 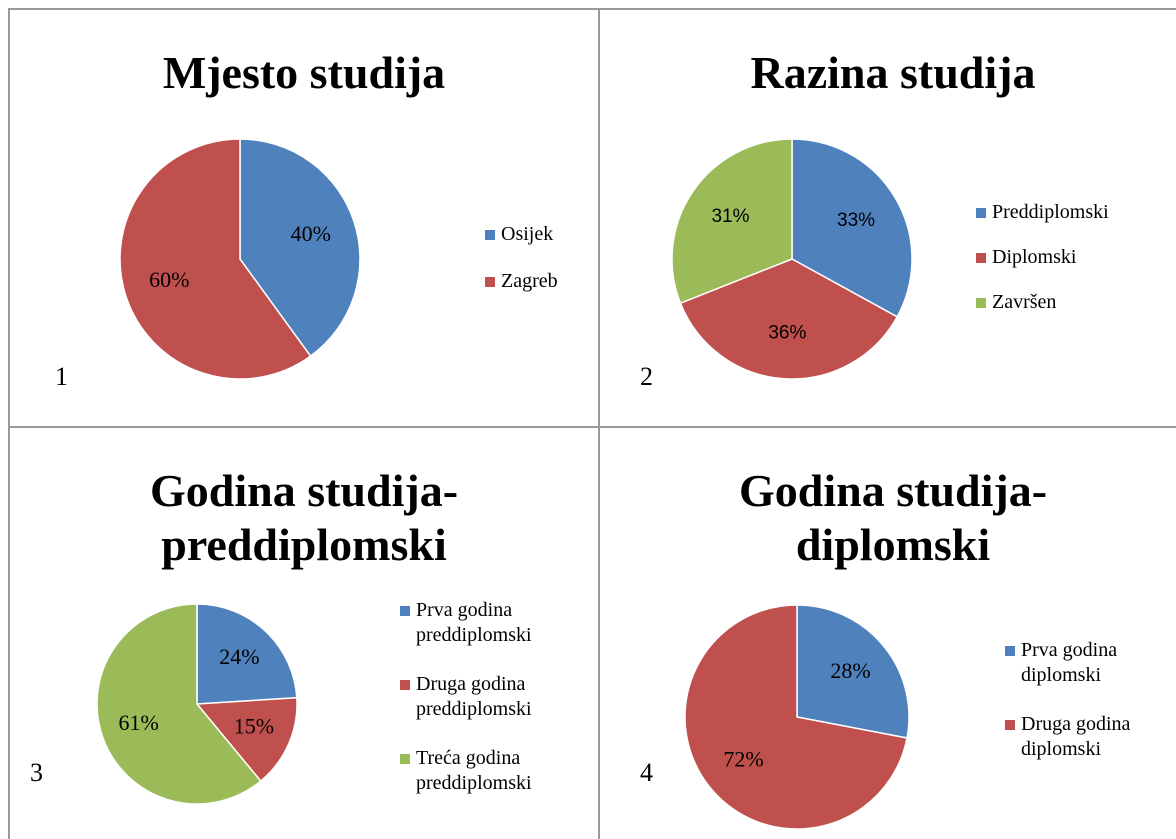 What do you see at coordinates (893, 72) in the screenshot?
I see `chart-title: Razina studija` at bounding box center [893, 72].